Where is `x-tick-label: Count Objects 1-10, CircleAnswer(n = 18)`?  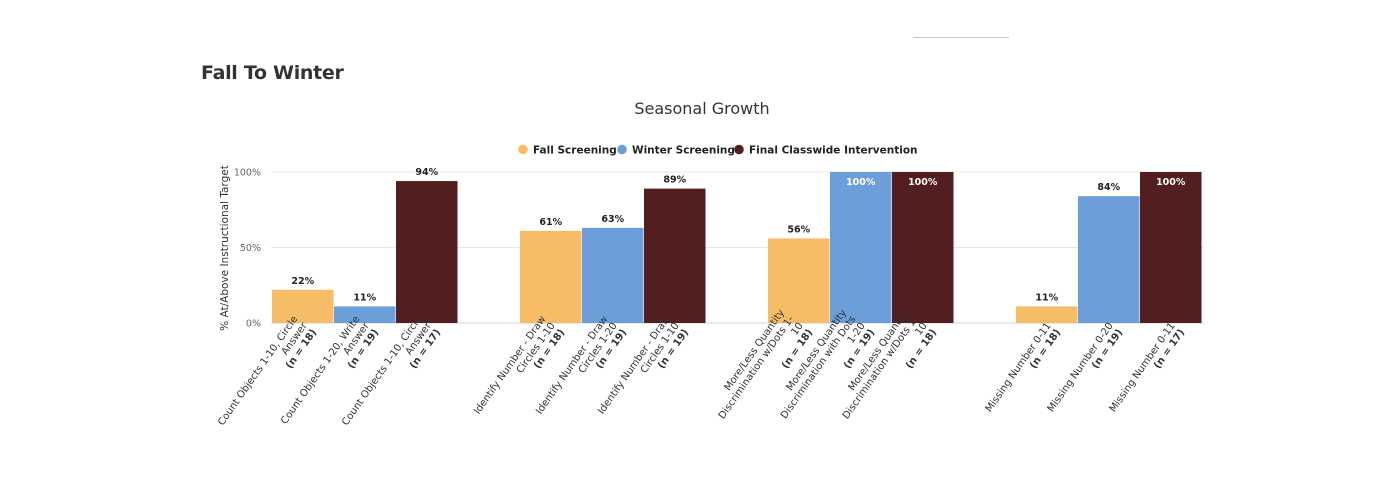
x-tick-label: Count Objects 1-10, CircleAnswer(n = 18) is located at coordinates (267, 378).